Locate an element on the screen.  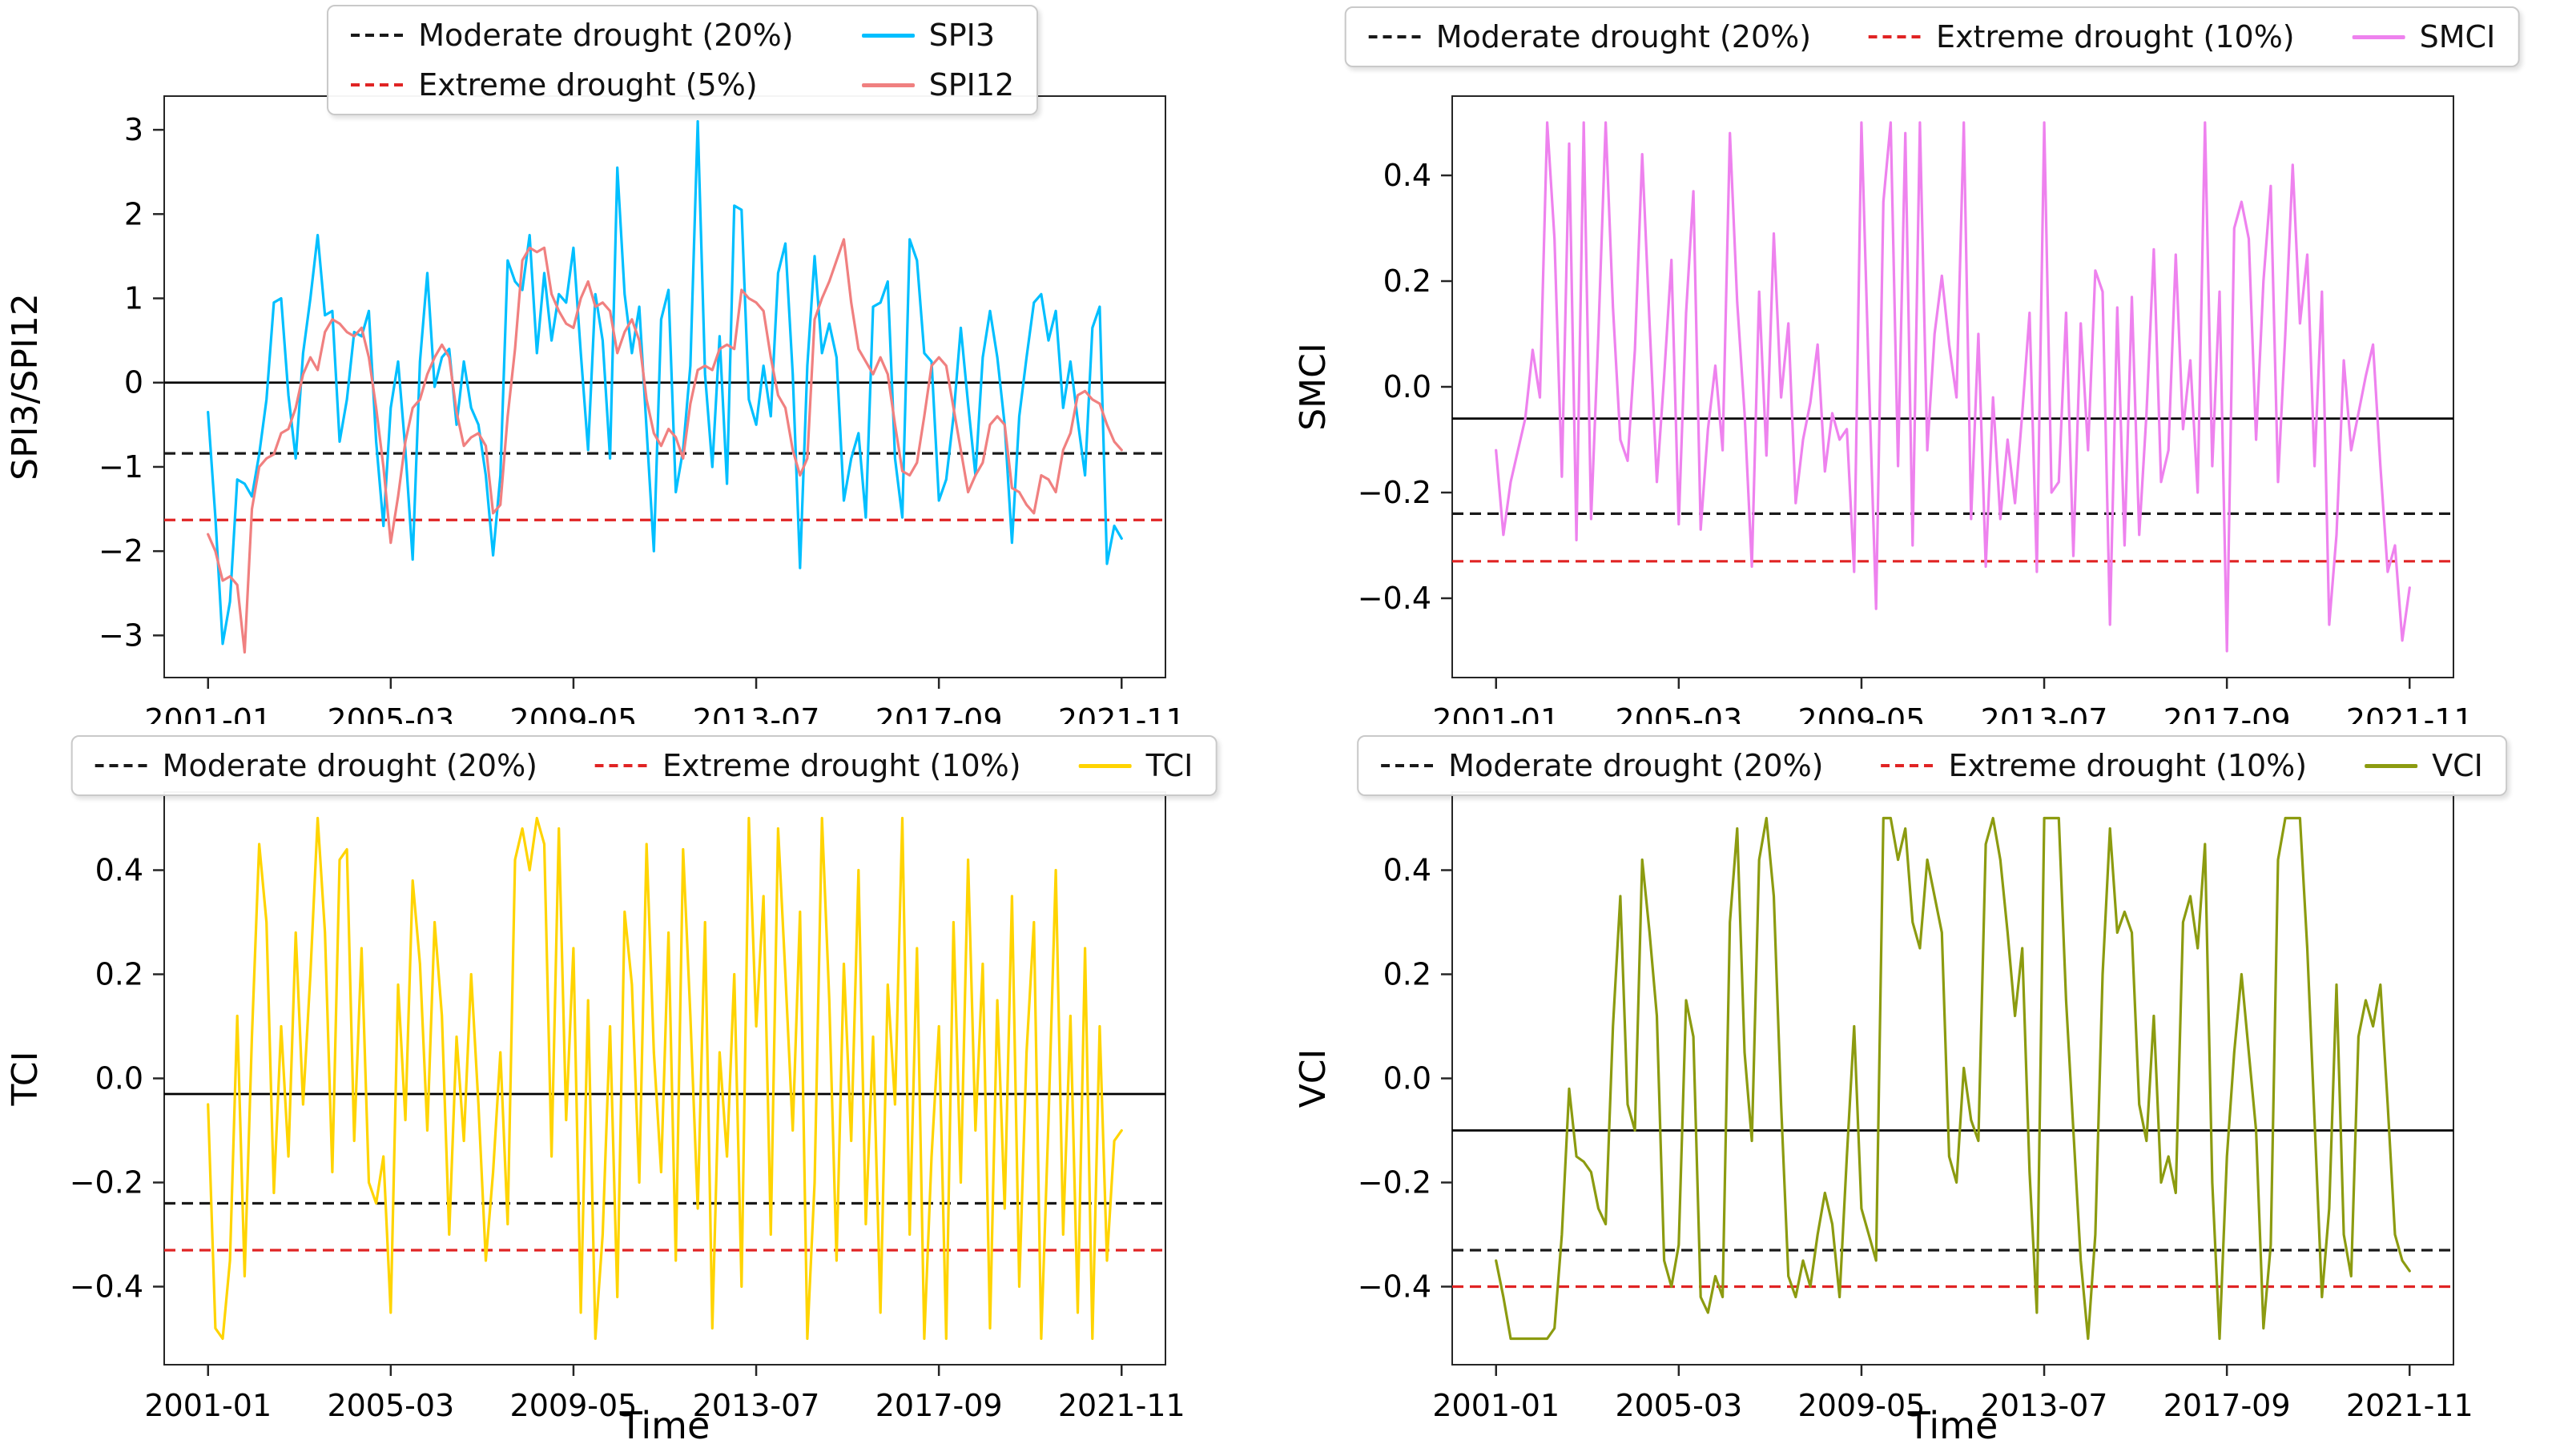
y-tick-label: 0 is located at coordinates (133, 382).